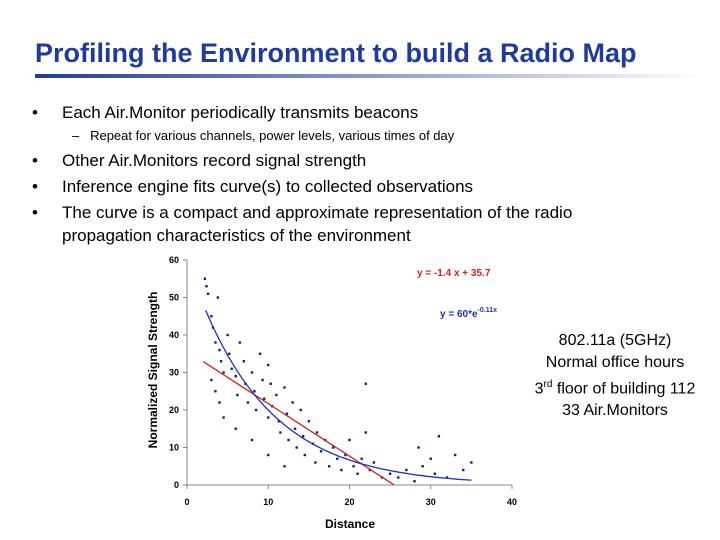 This screenshot has width=720, height=540. What do you see at coordinates (174, 373) in the screenshot?
I see `y-tick-label: 30` at bounding box center [174, 373].